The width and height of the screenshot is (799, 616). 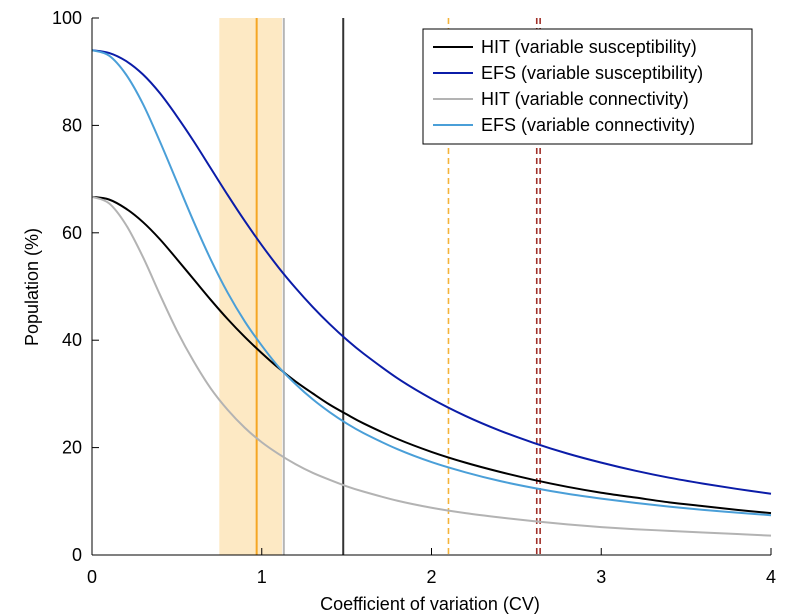 I want to click on y-tick-label: 20, so click(x=72, y=448).